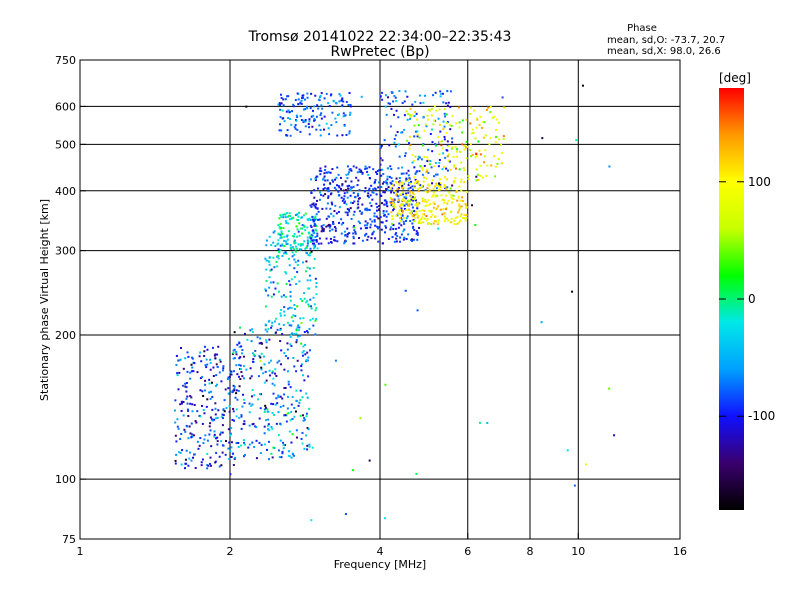  What do you see at coordinates (65, 106) in the screenshot?
I see `y-tick-label: 600` at bounding box center [65, 106].